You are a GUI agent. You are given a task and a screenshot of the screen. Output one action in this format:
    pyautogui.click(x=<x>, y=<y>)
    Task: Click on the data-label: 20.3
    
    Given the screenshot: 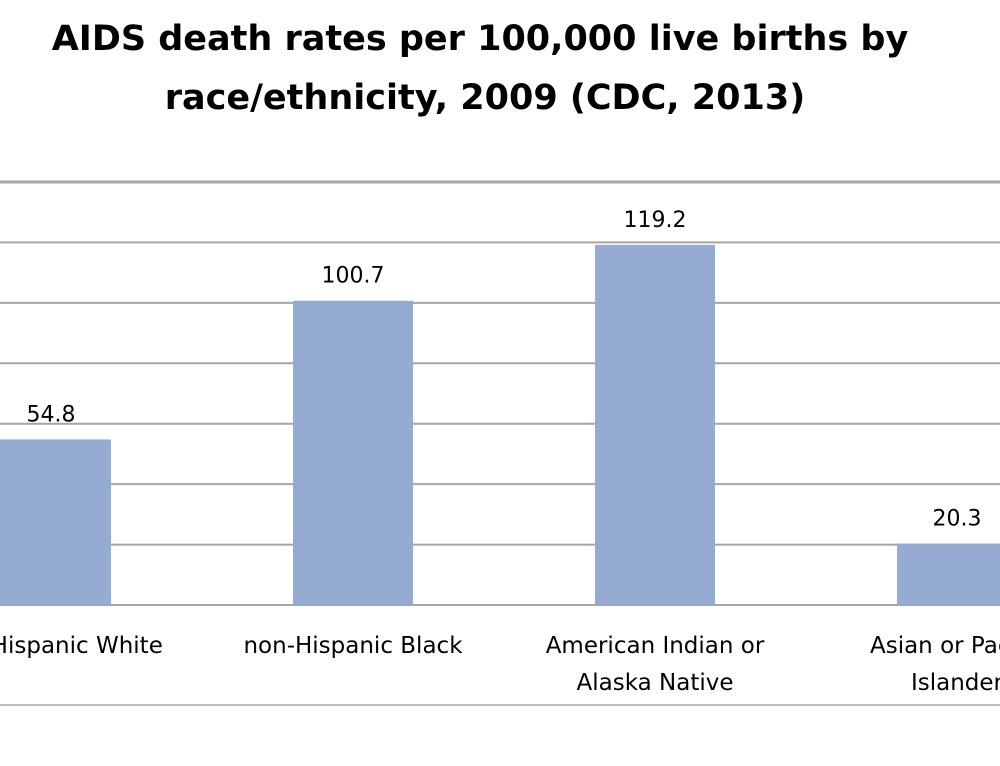 What is the action you would take?
    pyautogui.click(x=957, y=519)
    